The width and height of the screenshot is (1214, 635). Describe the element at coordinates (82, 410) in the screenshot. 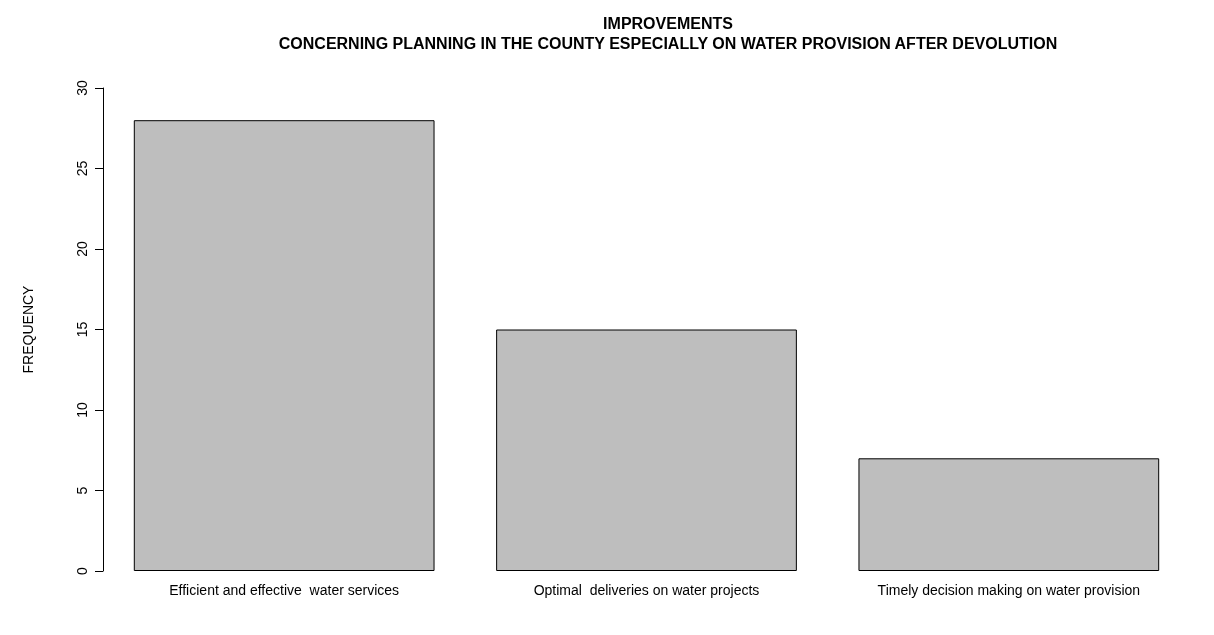

I see `y-tick-label: 10` at that location.